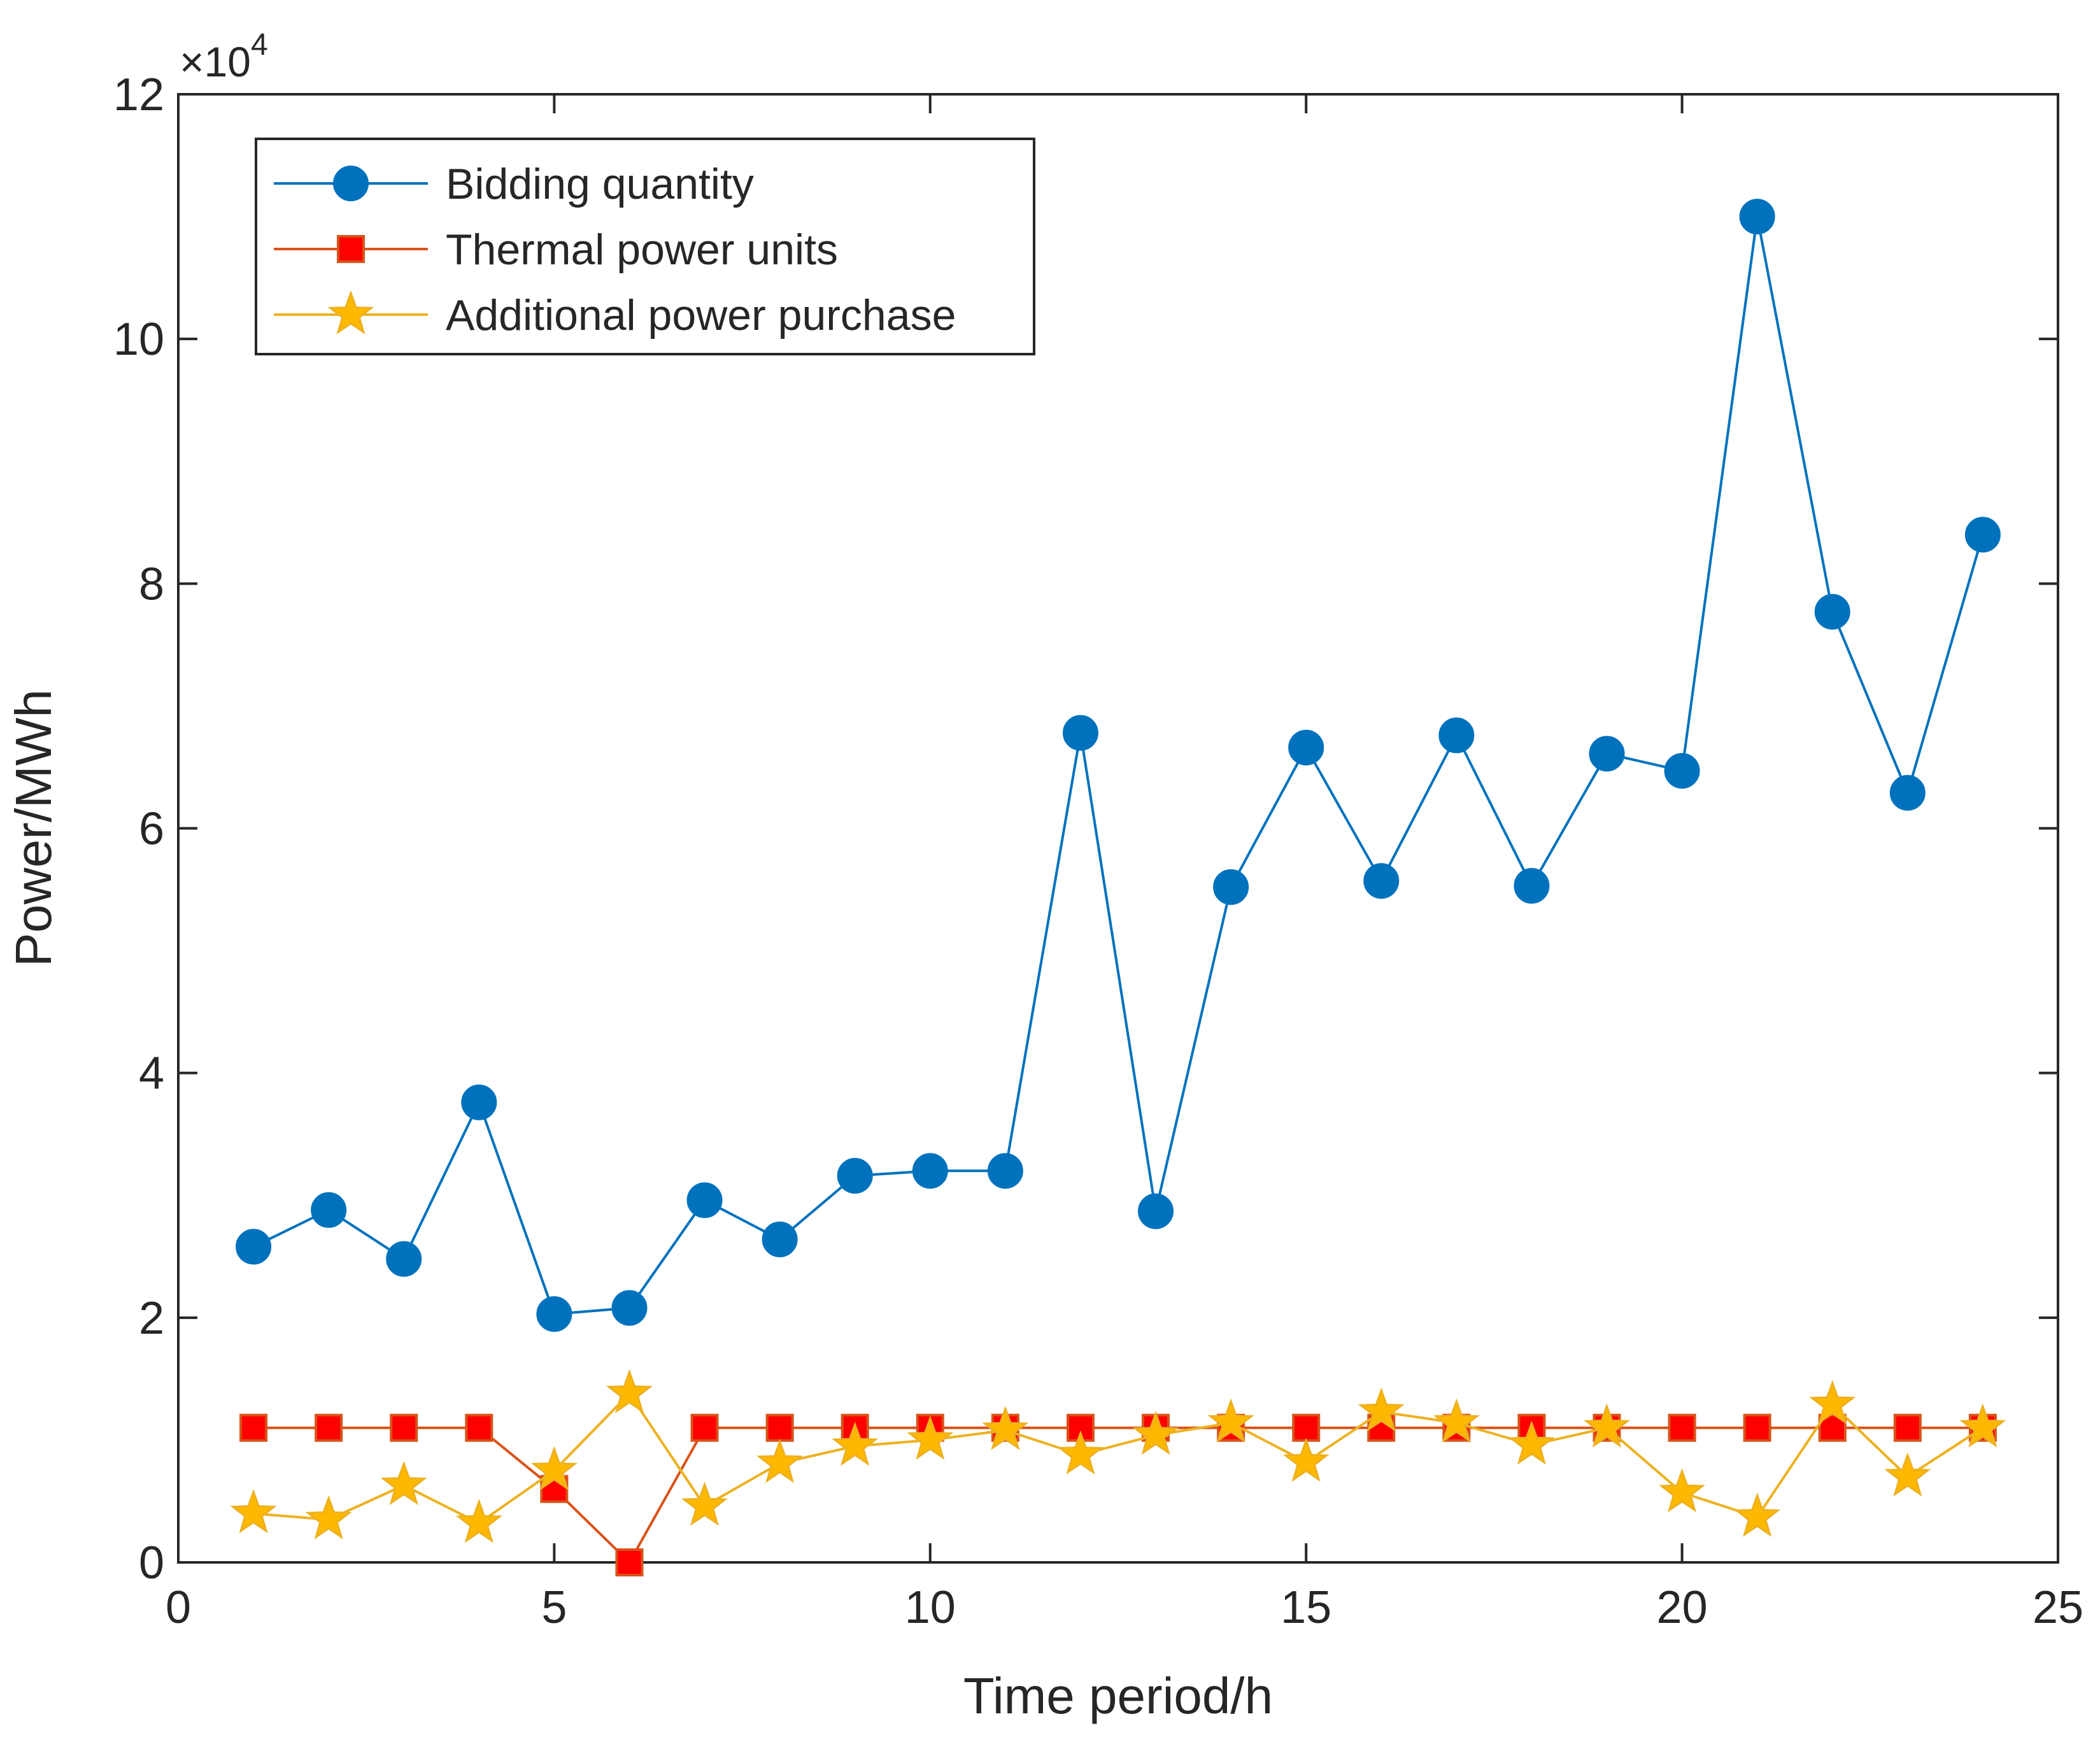  I want to click on legend-marker-thermal-power-units, so click(351, 249).